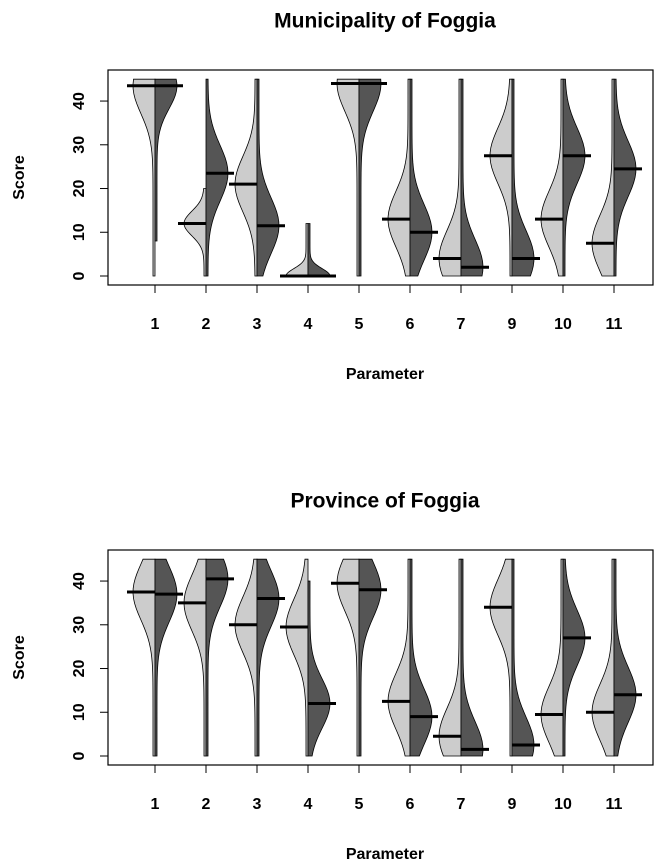 The image size is (654, 865). Describe the element at coordinates (384, 501) in the screenshot. I see `chart-title: Province of Foggia` at that location.